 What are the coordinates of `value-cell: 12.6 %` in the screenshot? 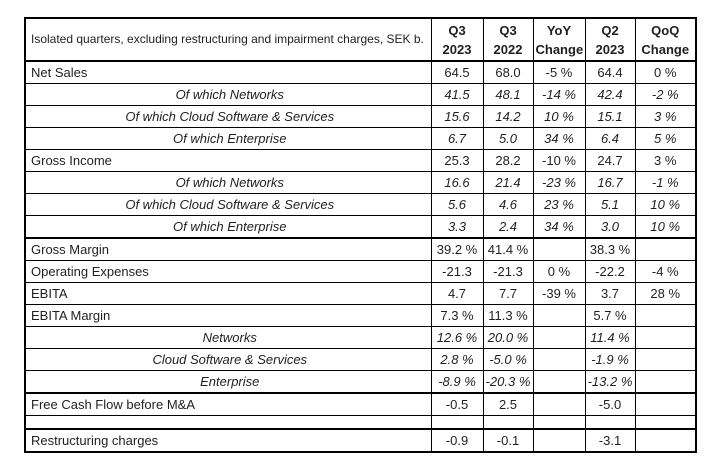 It's located at (457, 337).